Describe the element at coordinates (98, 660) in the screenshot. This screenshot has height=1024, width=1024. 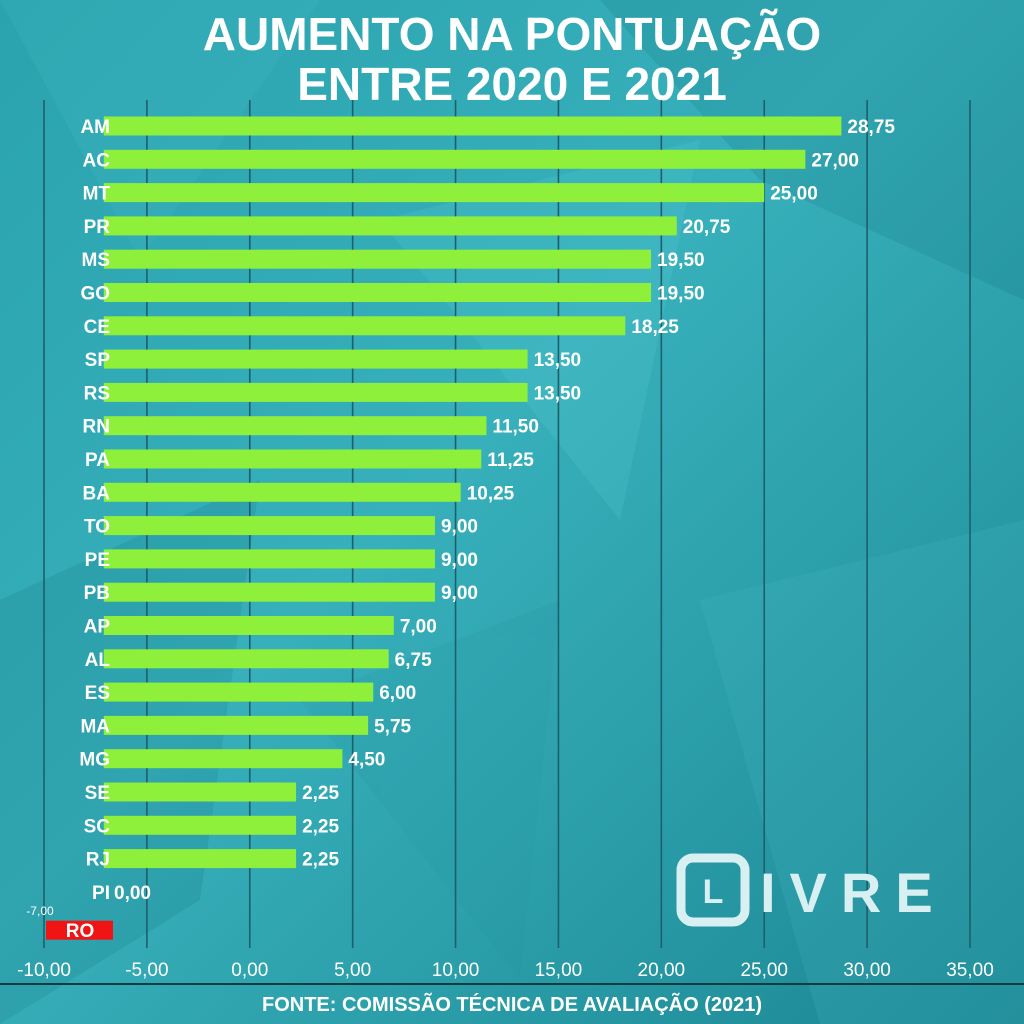
I see `category-label-al: AL` at that location.